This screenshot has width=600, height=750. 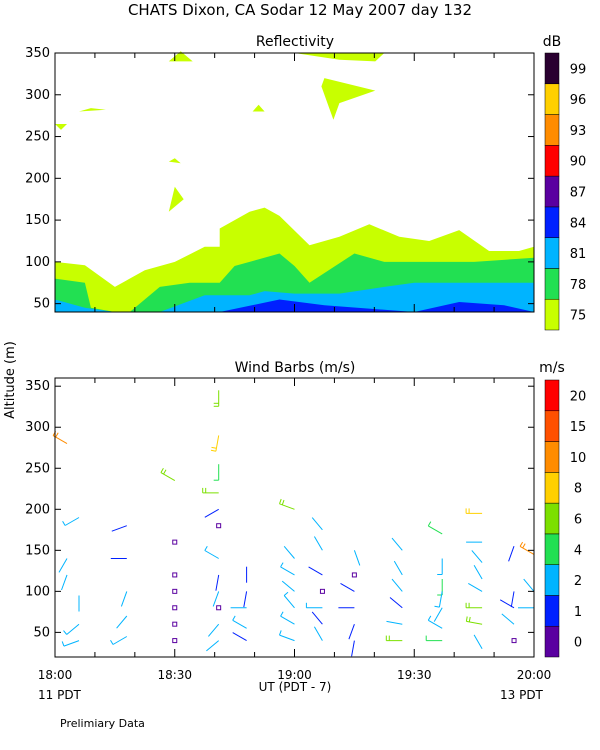 What do you see at coordinates (37, 262) in the screenshot?
I see `y-tick-label: 100` at bounding box center [37, 262].